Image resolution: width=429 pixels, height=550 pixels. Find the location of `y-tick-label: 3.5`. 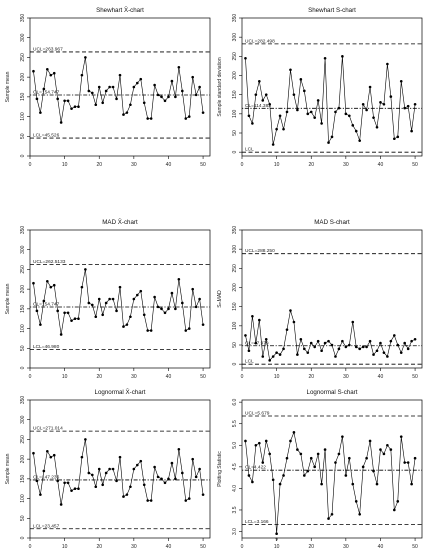

y-tick-label: 3.5 is located at coordinates (235, 509).